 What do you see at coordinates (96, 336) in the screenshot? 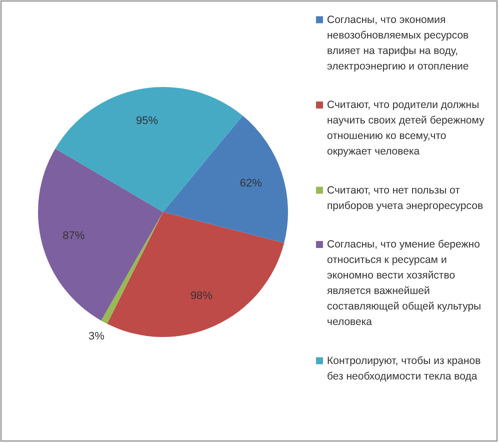
I see `data-label: 3%` at bounding box center [96, 336].